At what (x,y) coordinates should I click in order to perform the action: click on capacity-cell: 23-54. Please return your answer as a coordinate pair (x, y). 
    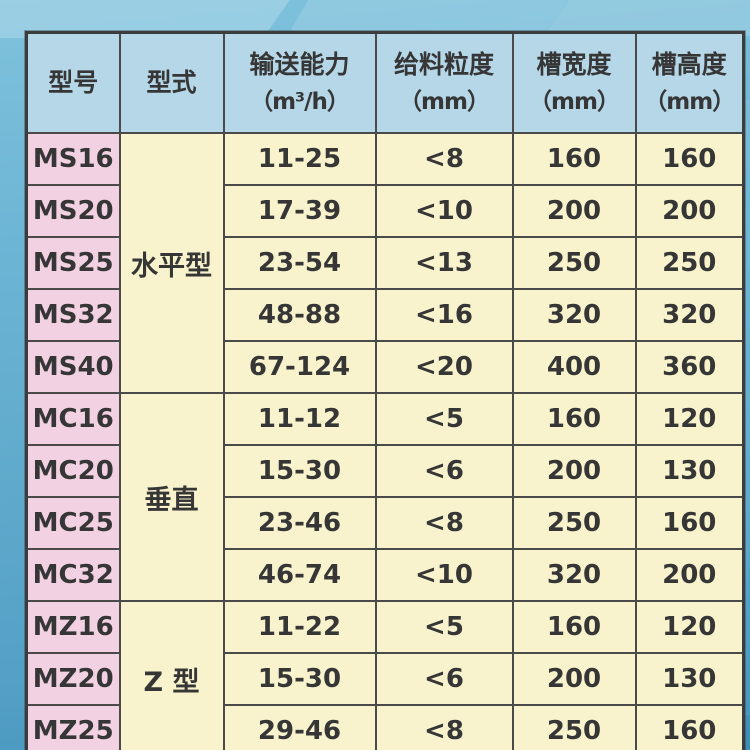
    Looking at the image, I should click on (299, 263).